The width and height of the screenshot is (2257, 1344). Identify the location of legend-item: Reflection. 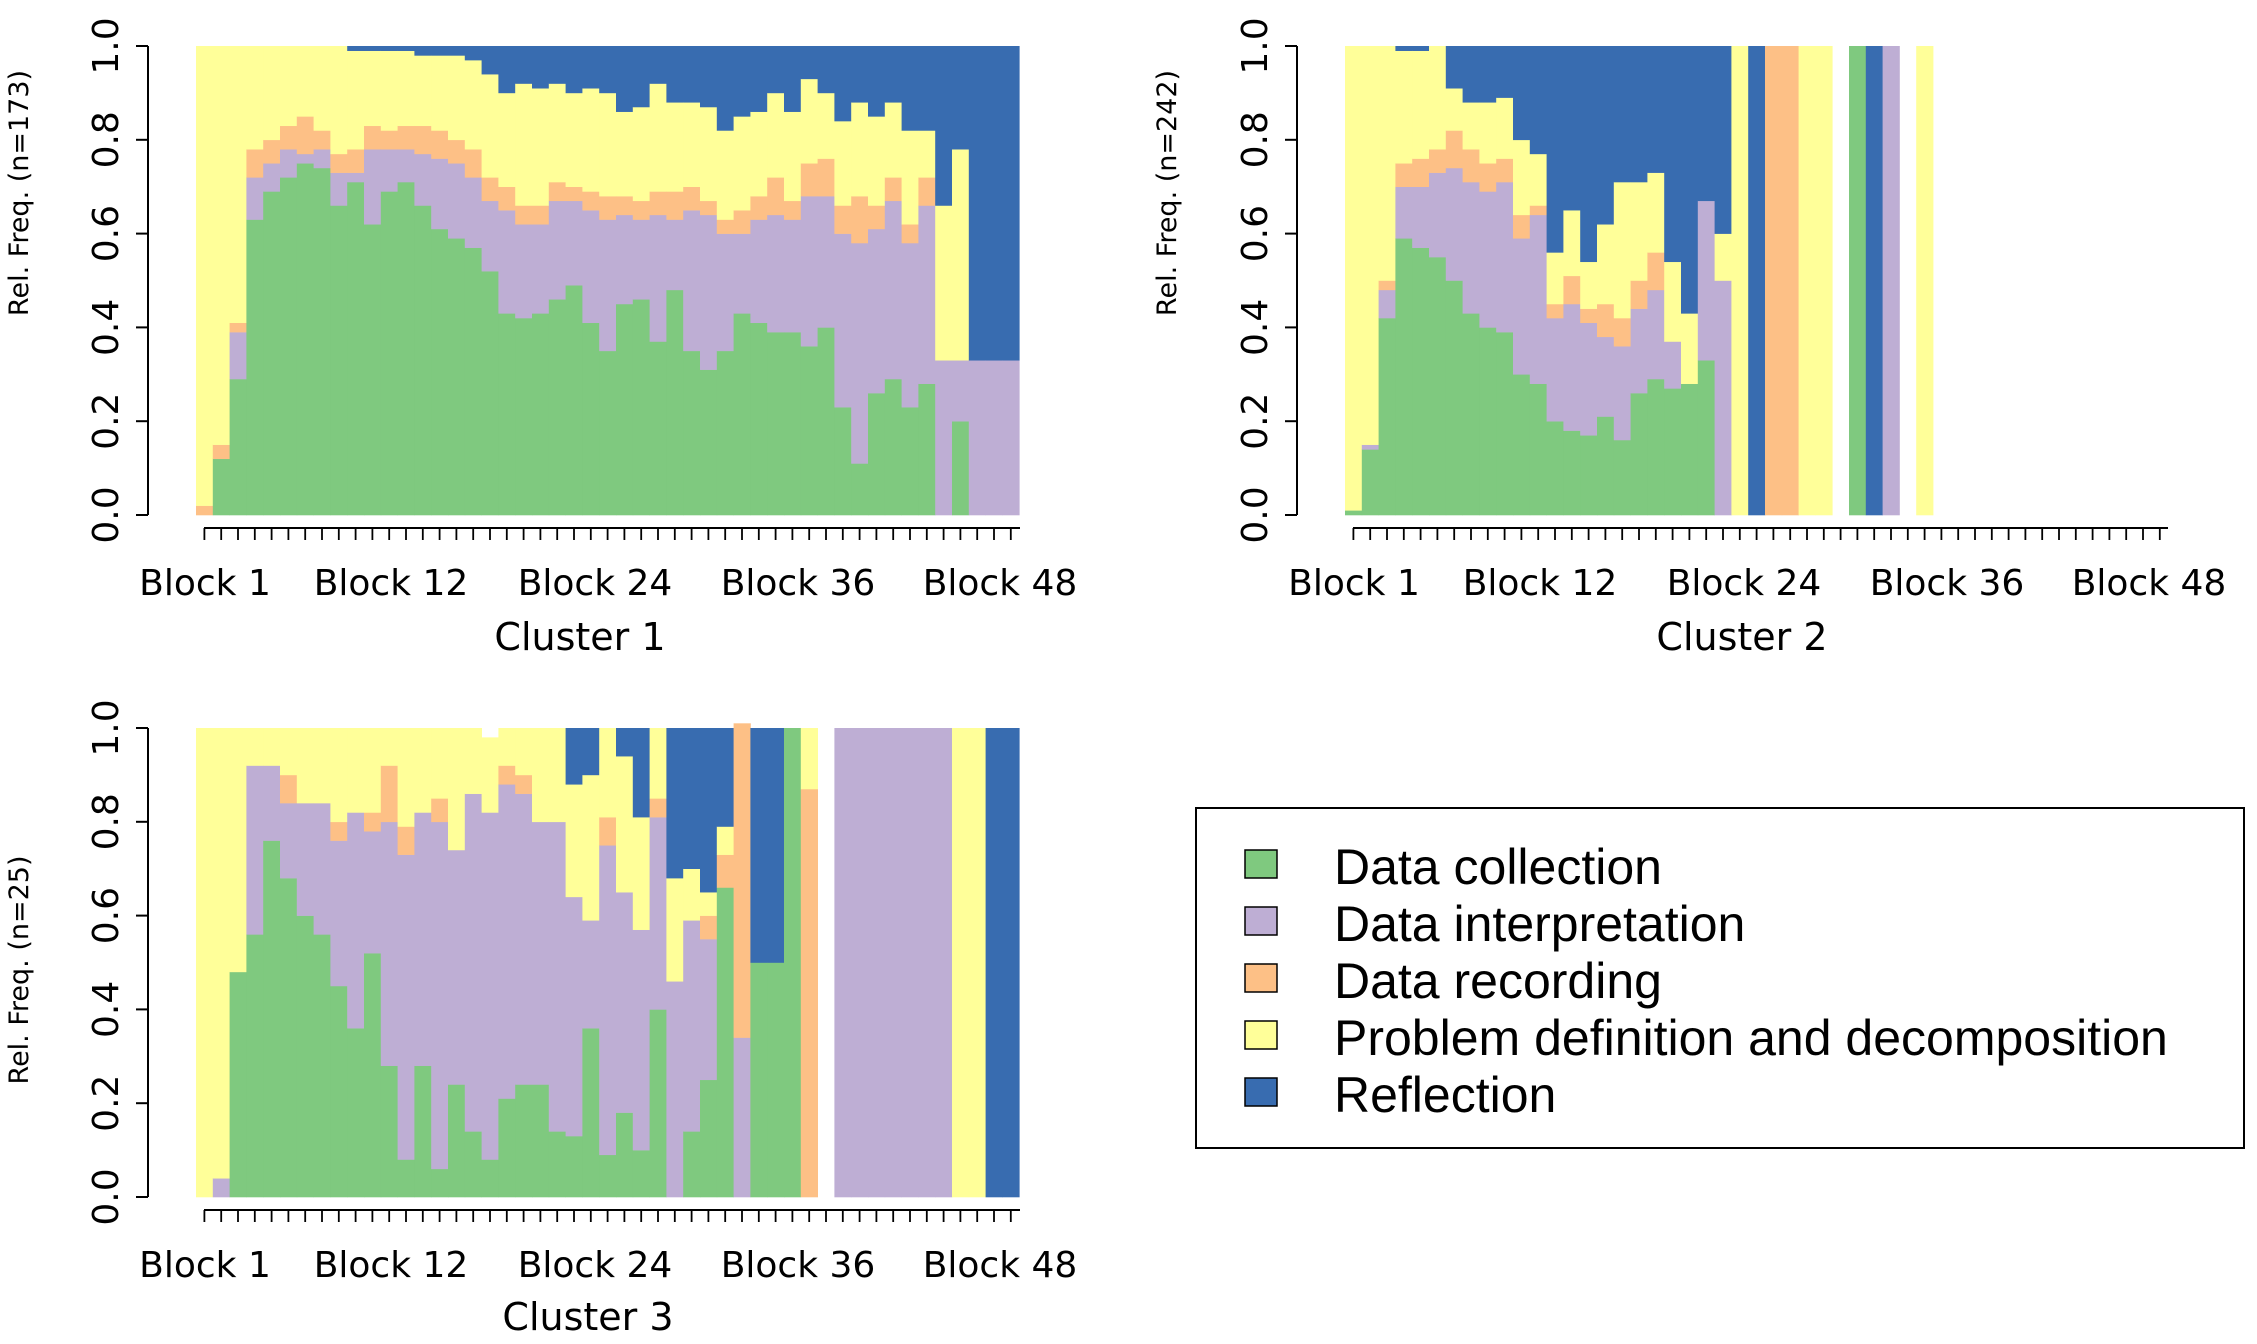
(1400, 1095).